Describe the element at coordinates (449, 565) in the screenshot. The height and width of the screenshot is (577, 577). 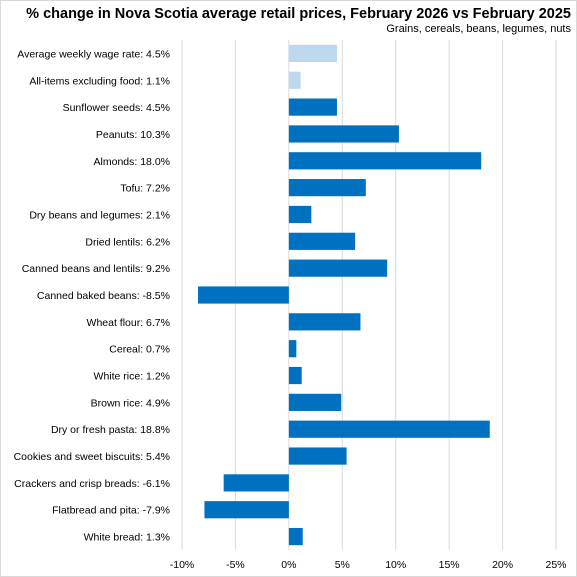
I see `x-tick-label: 15%` at that location.